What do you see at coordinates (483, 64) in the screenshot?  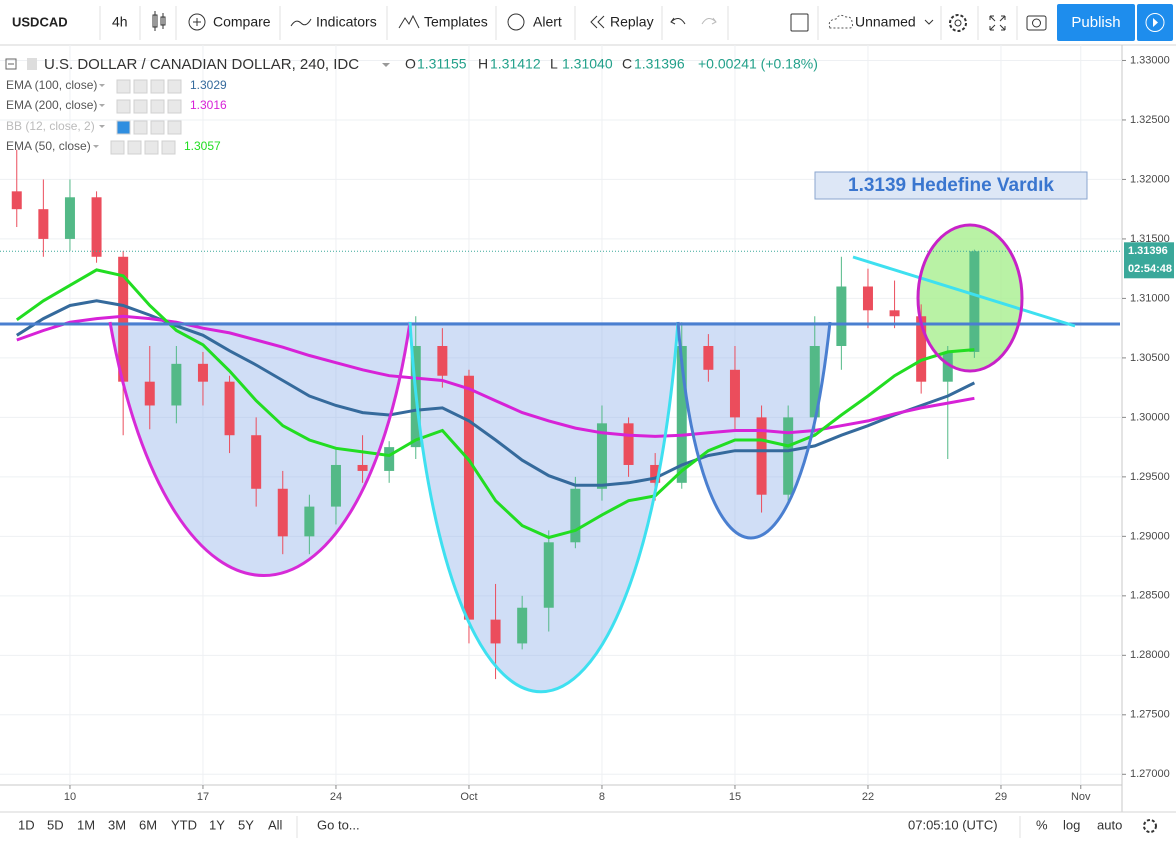 I see `ohlc-key: H` at bounding box center [483, 64].